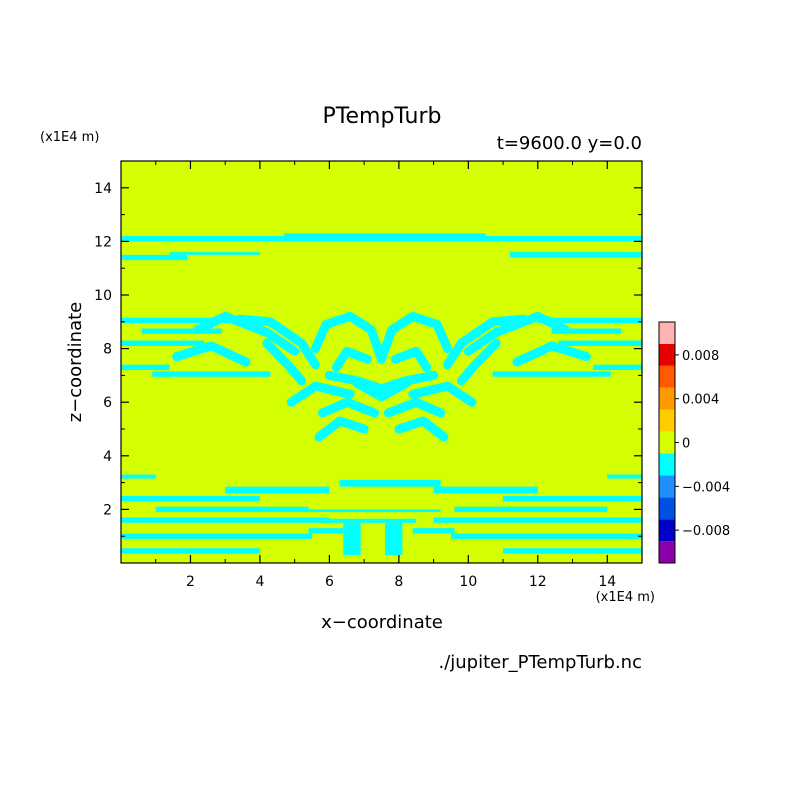  I want to click on x-tick-label: 12, so click(538, 582).